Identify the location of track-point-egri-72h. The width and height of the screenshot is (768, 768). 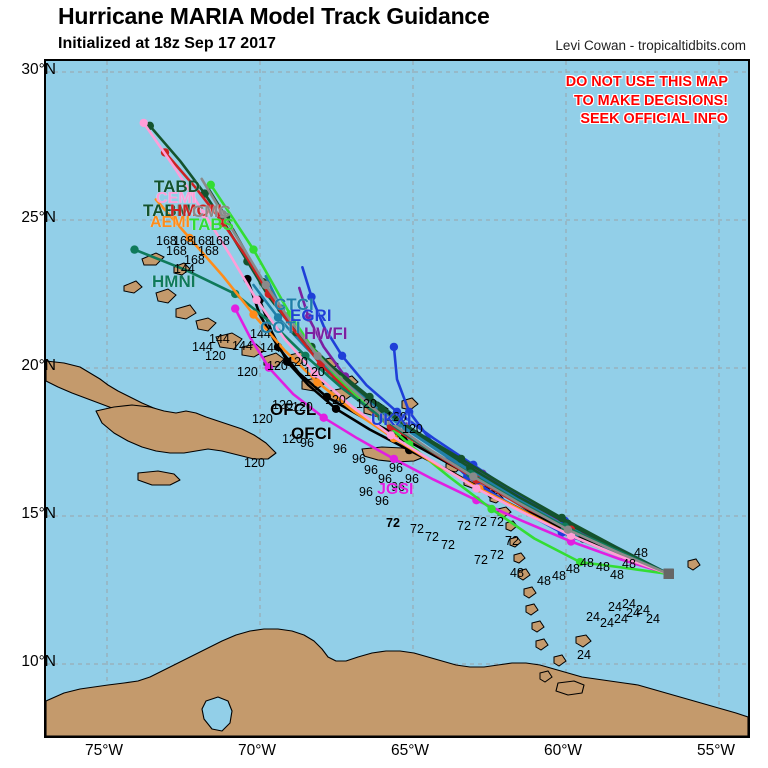
(397, 411).